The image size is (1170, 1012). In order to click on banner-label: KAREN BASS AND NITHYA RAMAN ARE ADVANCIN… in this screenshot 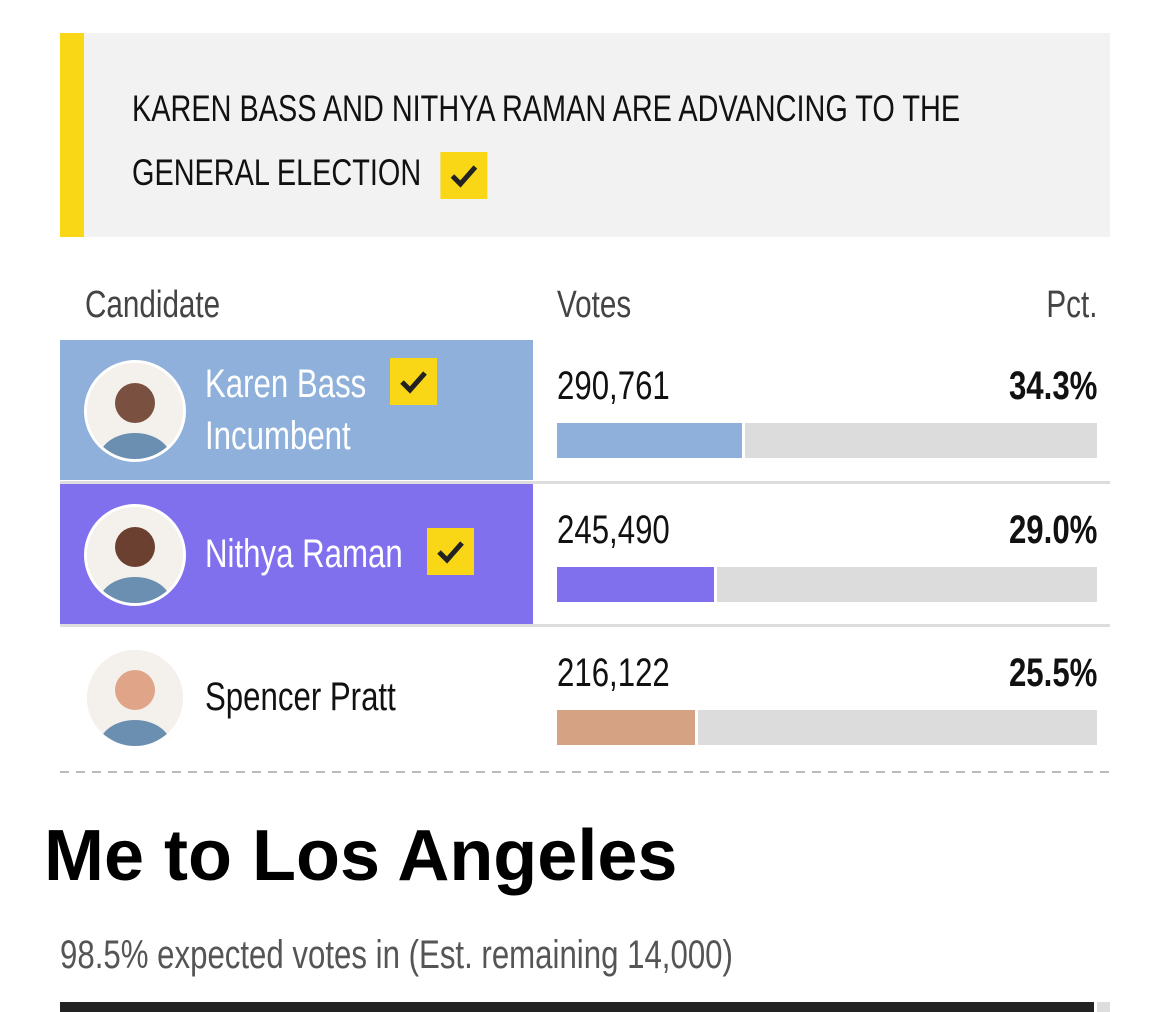, I will do `click(546, 140)`.